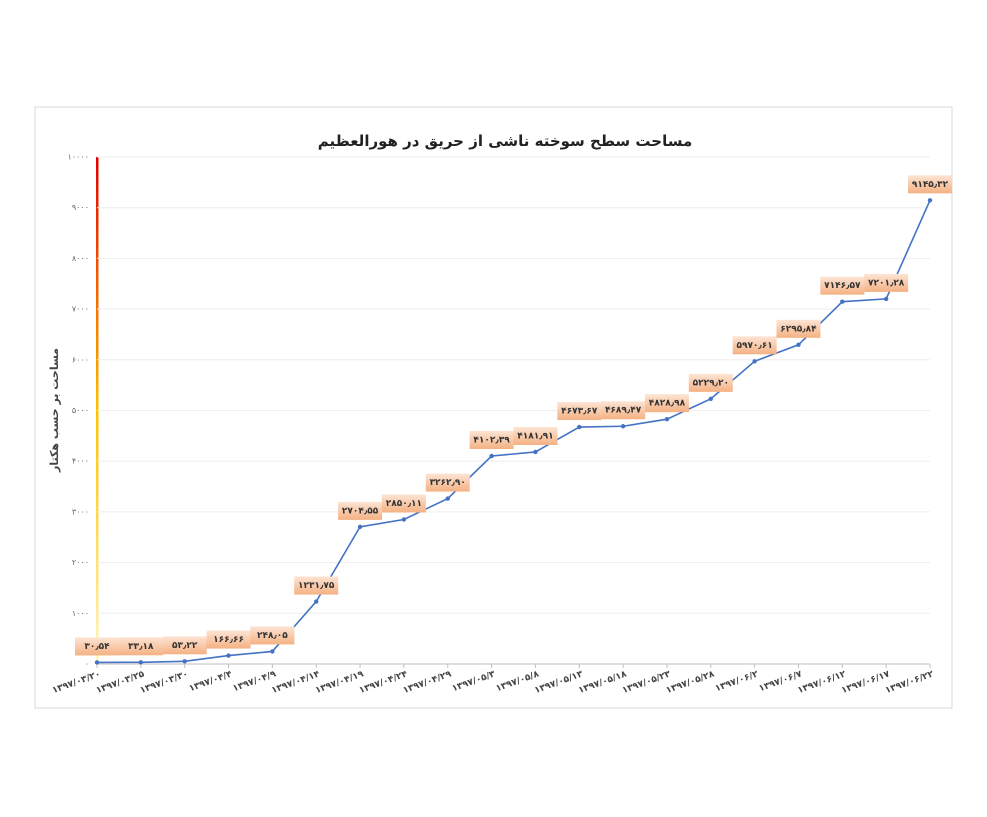  I want to click on data-label: ۱۲۳۱٫۷۵, so click(316, 585).